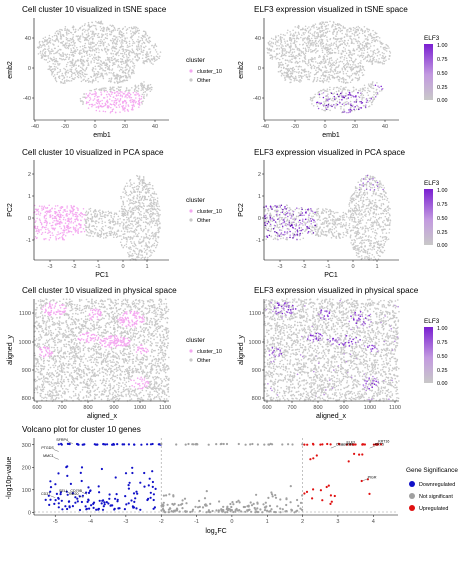 This screenshot has height=568, width=474. I want to click on x-tick-label: 20, so click(125, 127).